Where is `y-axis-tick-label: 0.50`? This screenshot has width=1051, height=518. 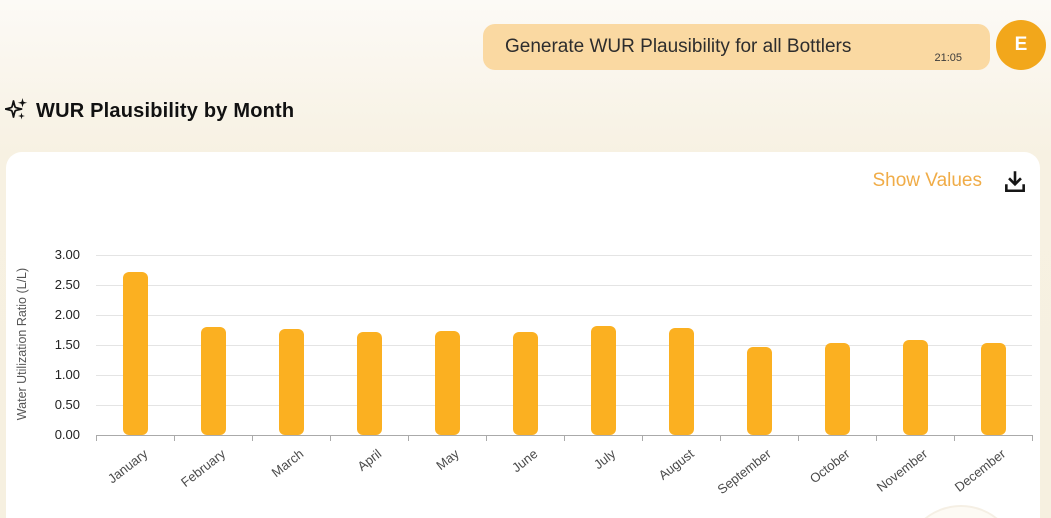
y-axis-tick-label: 0.50 is located at coordinates (67, 404).